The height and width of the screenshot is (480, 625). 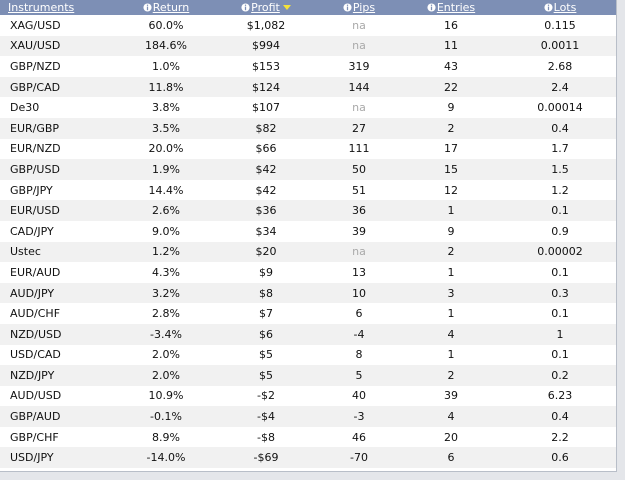 I want to click on table-cell: GBP/AUD, so click(x=60, y=416).